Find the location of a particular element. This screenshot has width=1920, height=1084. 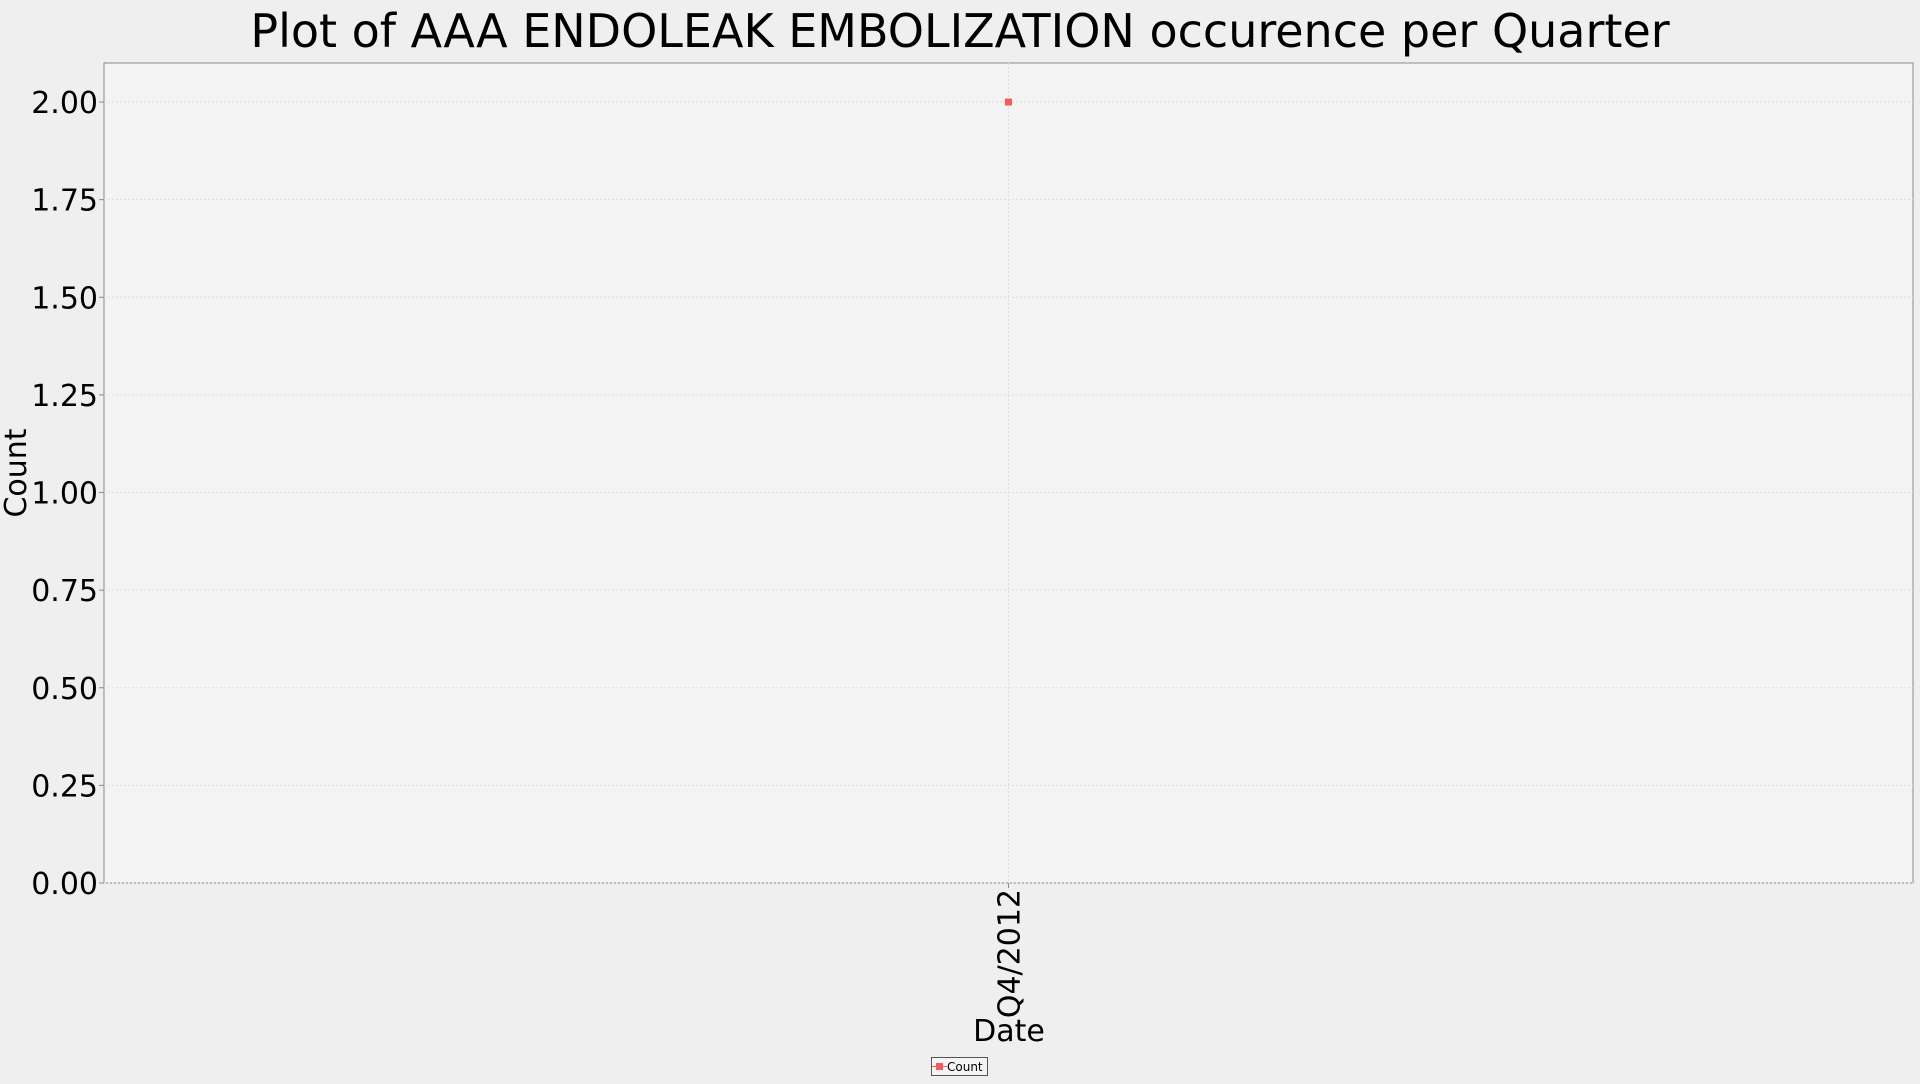

y-tick-label: 2.00 is located at coordinates (64, 103).